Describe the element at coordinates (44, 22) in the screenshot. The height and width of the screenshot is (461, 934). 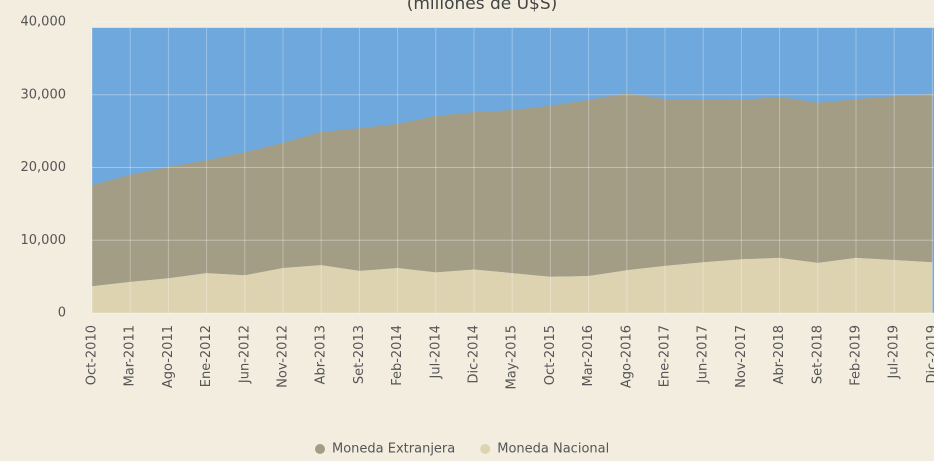
I see `y-tick-label: 40,000` at that location.